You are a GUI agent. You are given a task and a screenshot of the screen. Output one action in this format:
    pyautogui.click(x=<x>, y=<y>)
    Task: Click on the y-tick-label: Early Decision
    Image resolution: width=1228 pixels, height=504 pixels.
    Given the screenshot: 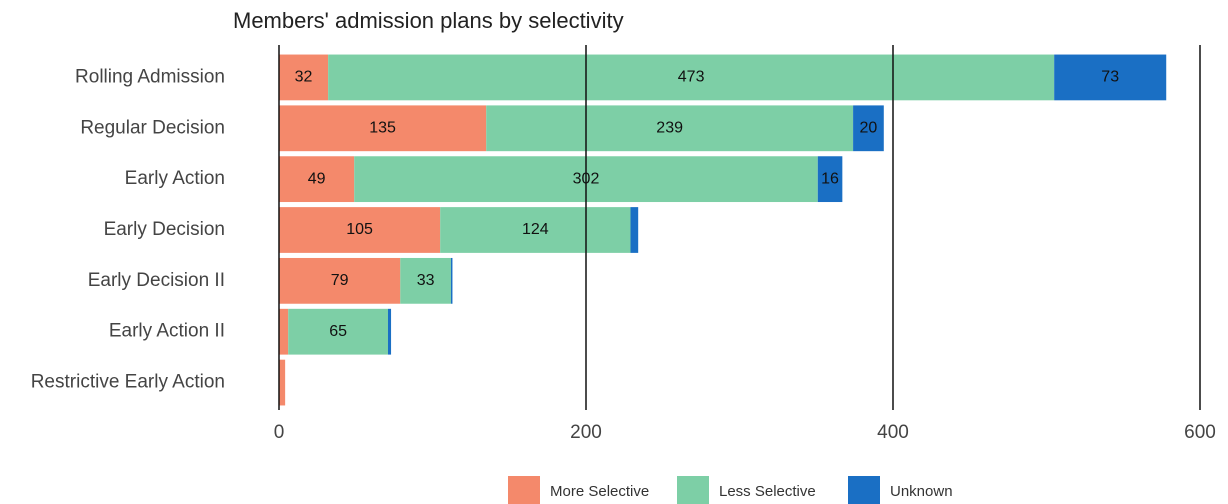 What is the action you would take?
    pyautogui.click(x=164, y=229)
    